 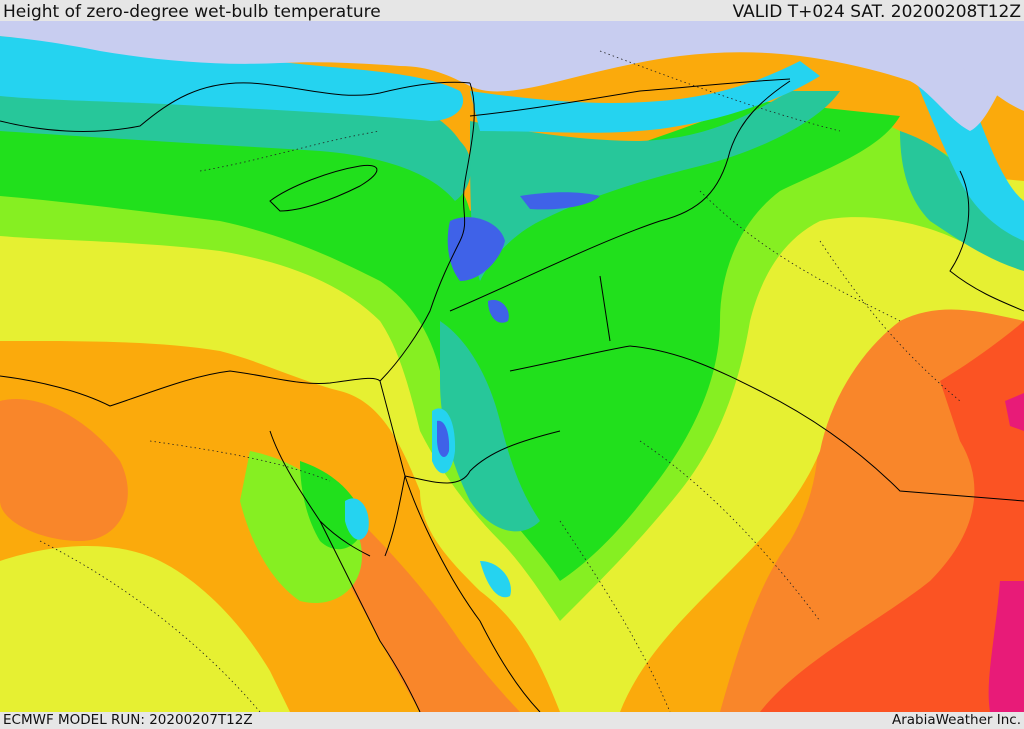 I want to click on field-blue-syria, so click(x=560, y=201).